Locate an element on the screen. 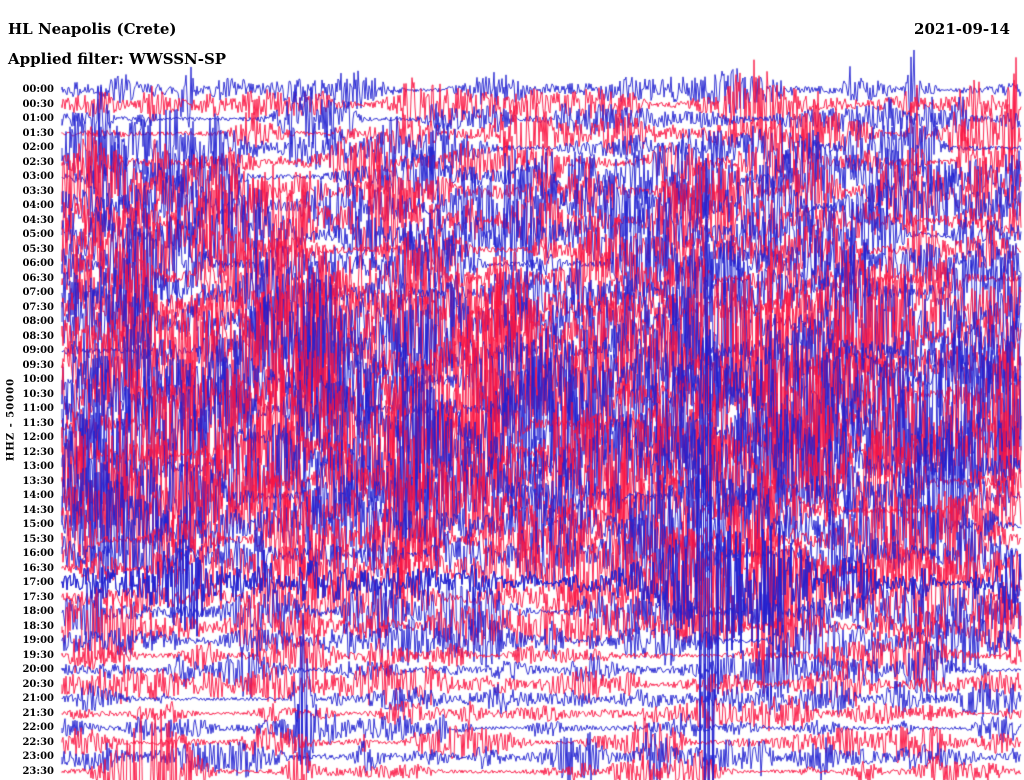  time-label: 23:00 is located at coordinates (38, 756).